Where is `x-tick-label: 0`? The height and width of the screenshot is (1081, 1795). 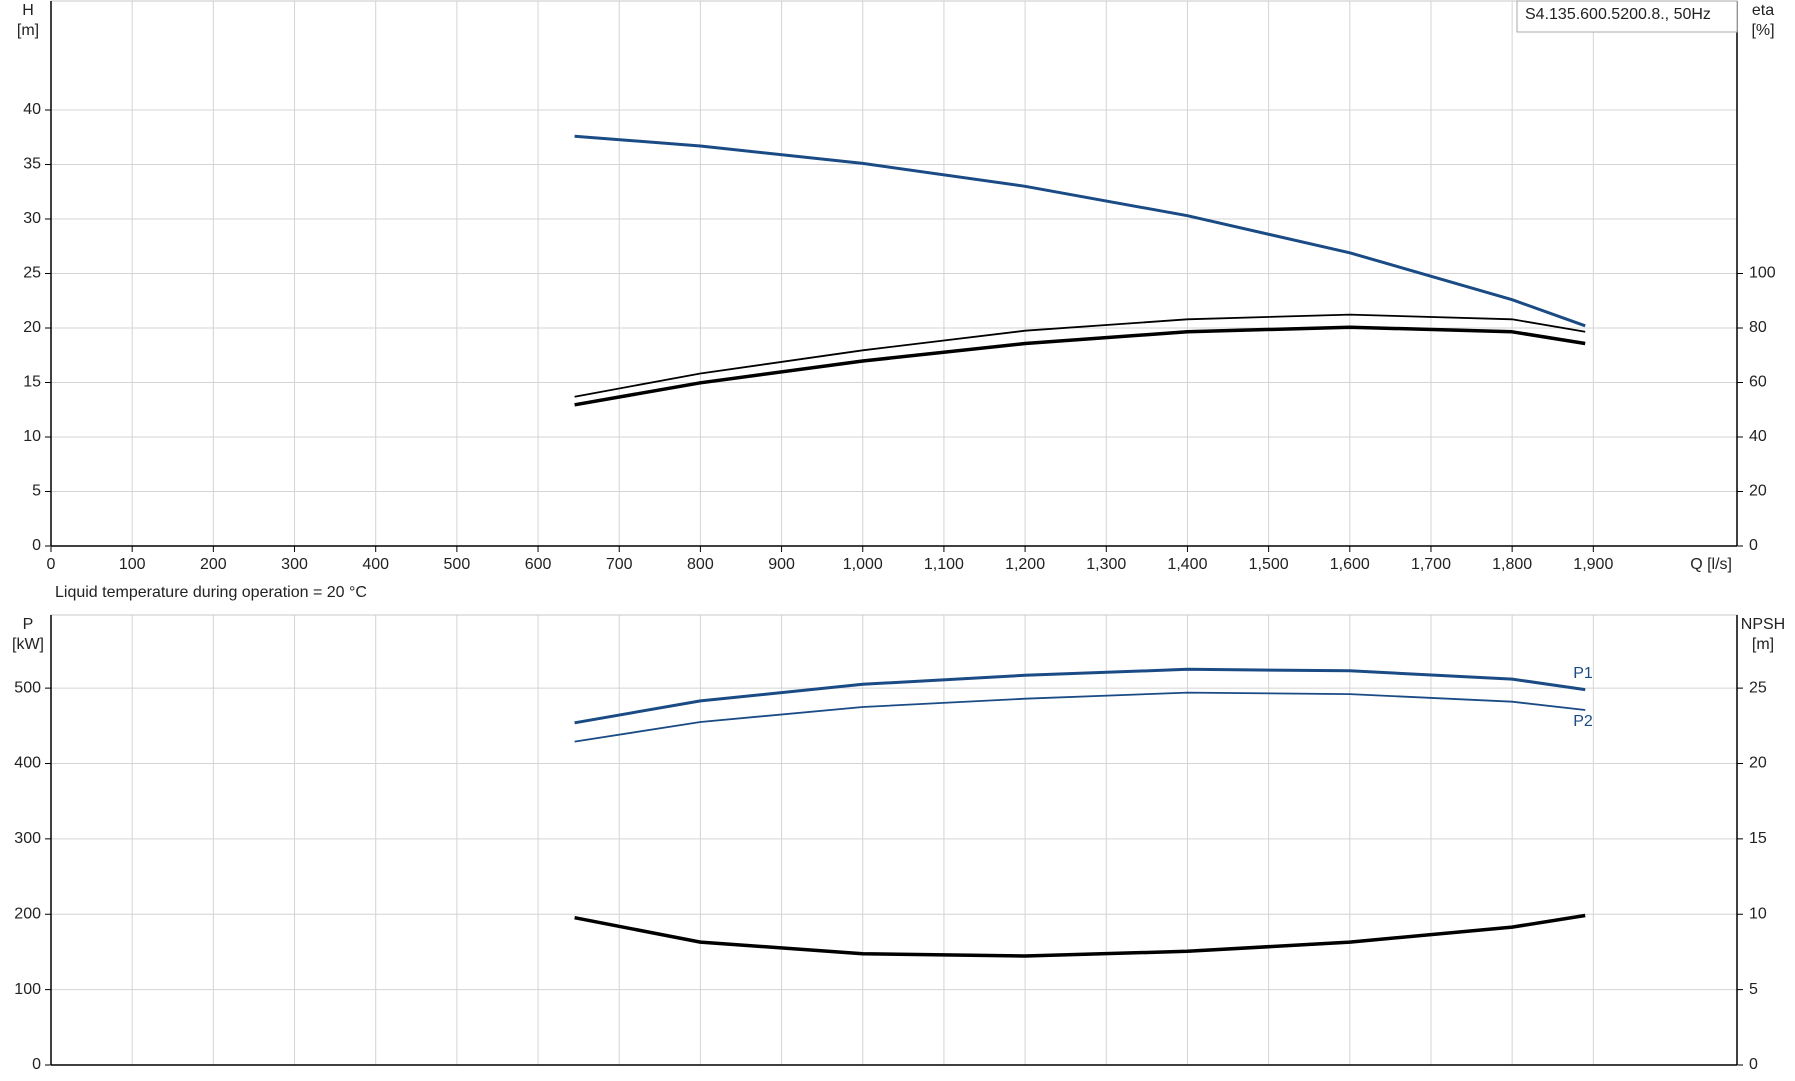 x-tick-label: 0 is located at coordinates (51, 564).